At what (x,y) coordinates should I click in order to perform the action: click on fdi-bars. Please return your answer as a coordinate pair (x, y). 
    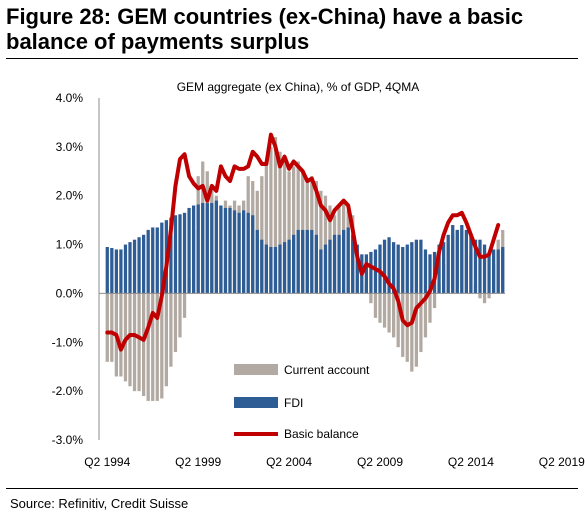
    Looking at the image, I should click on (305, 247).